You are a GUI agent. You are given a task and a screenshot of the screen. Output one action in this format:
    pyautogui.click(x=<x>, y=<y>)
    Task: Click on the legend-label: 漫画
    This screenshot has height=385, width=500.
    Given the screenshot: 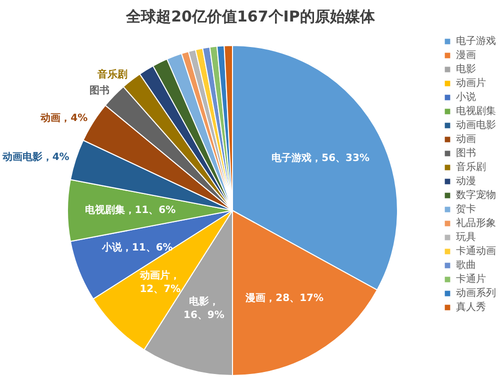 What is the action you would take?
    pyautogui.click(x=466, y=55)
    